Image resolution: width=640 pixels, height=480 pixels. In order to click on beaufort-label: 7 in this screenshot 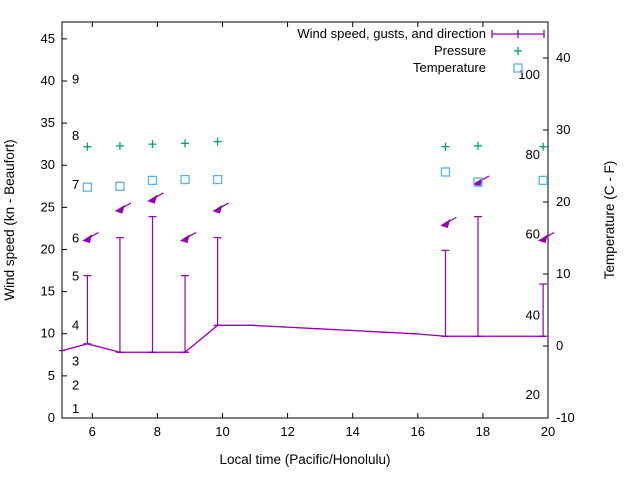, I will do `click(75, 184)`.